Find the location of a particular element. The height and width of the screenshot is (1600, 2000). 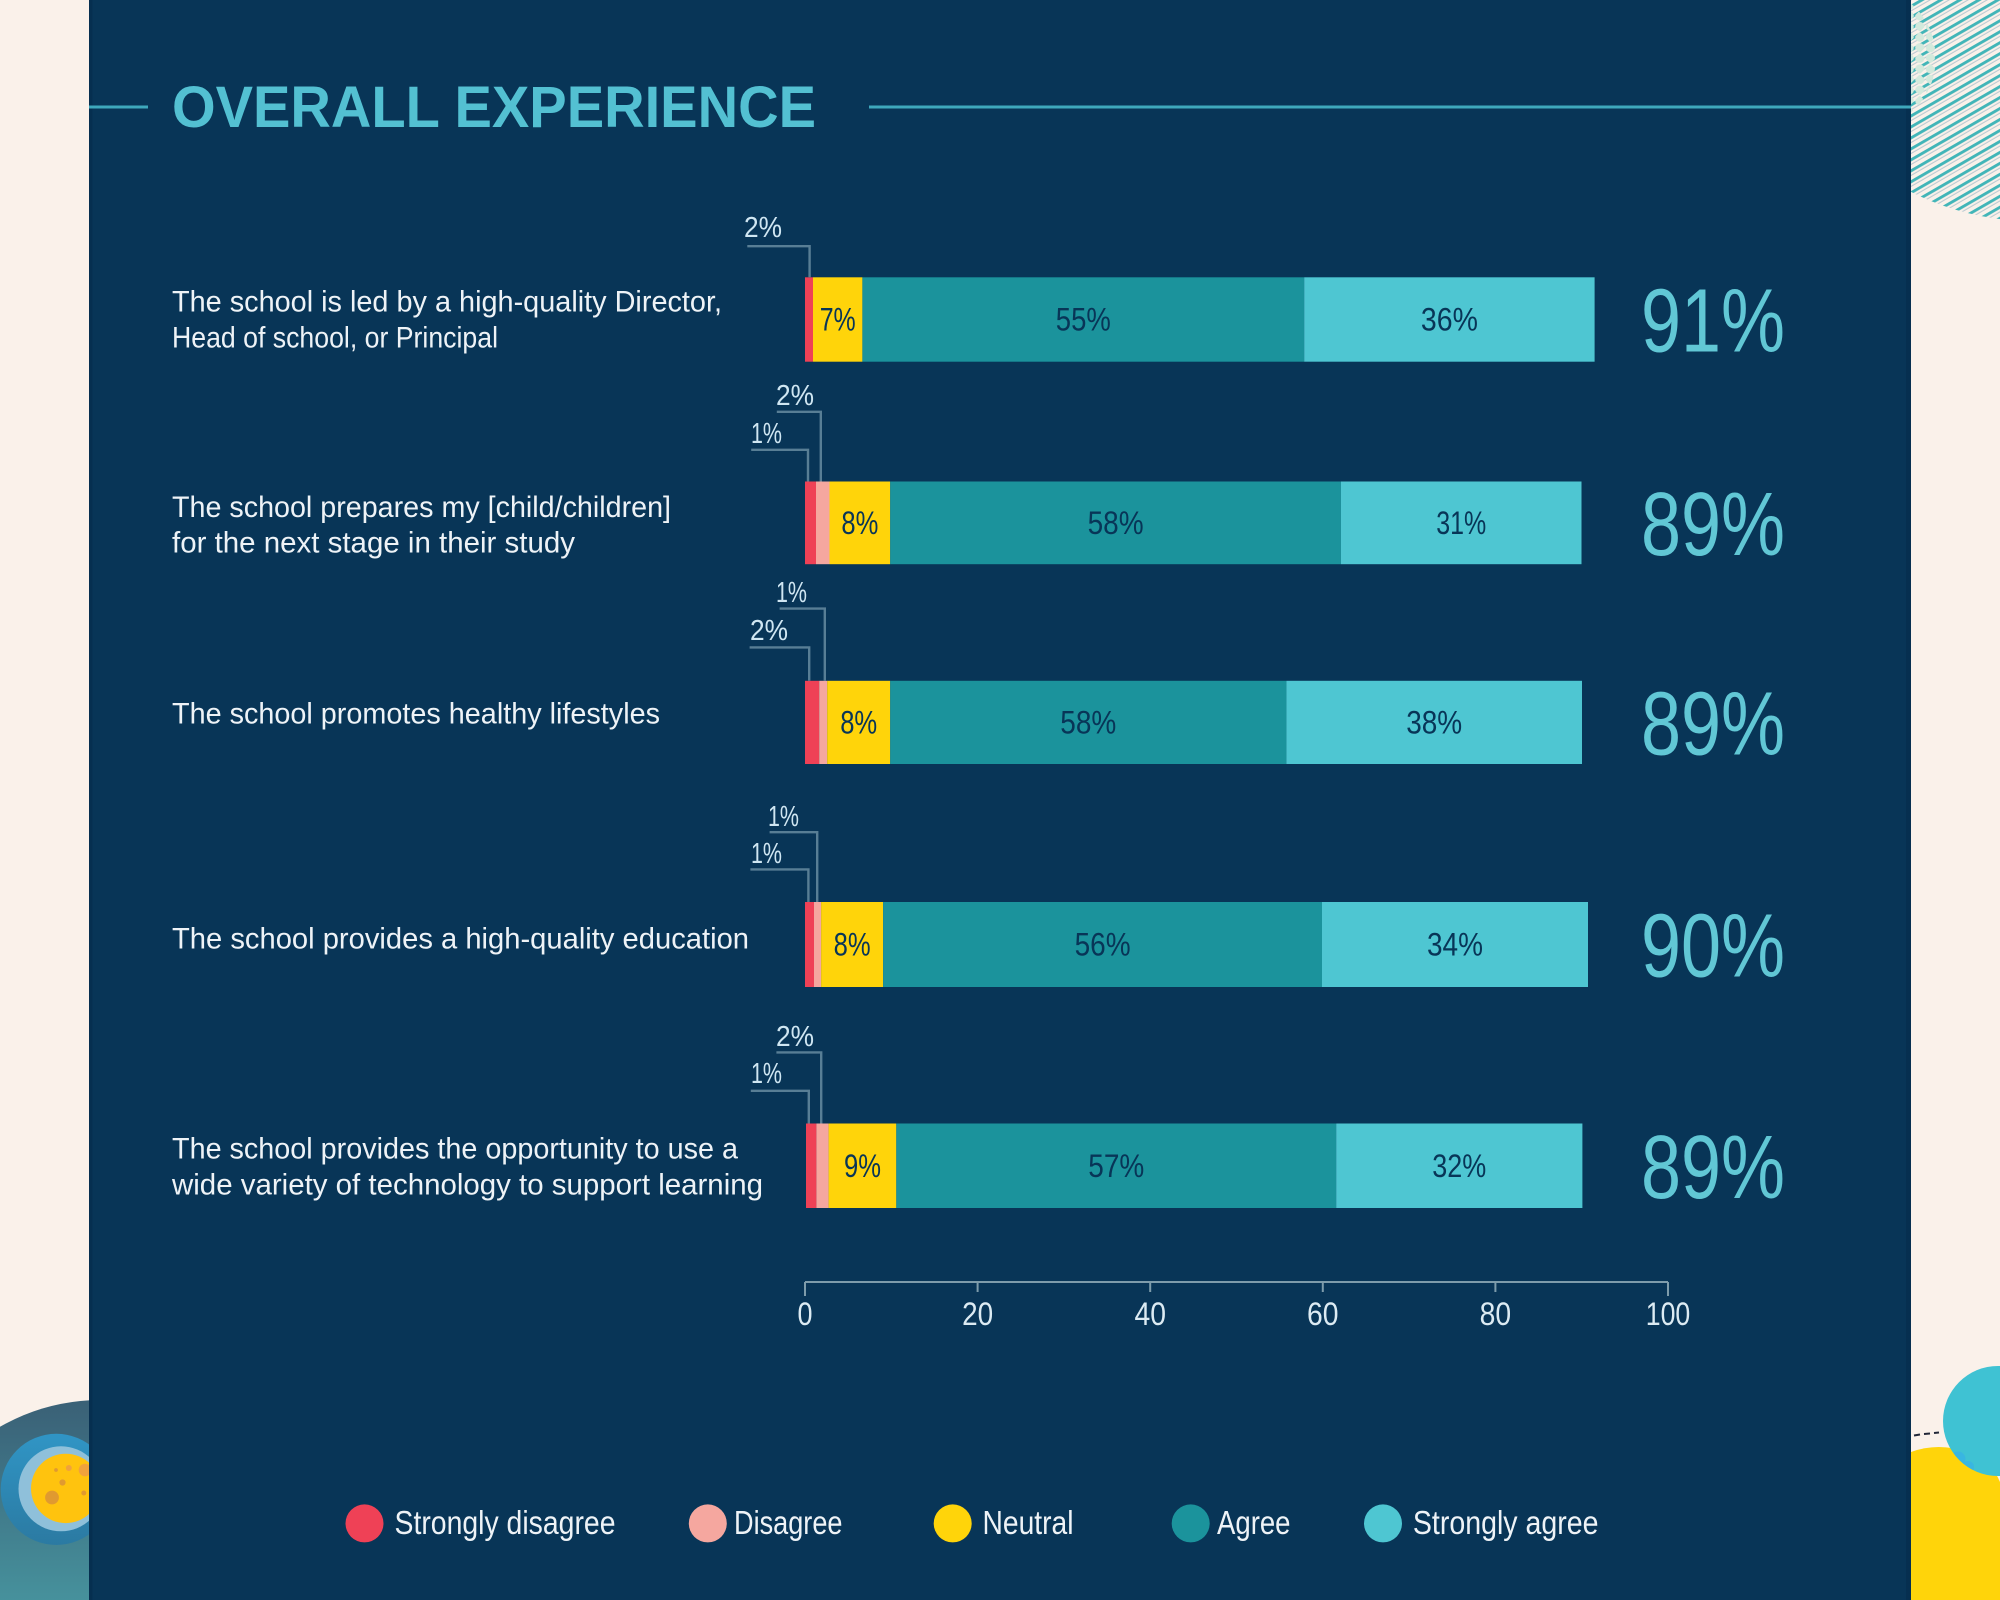

svg-text: Neutral is located at coordinates (1028, 1522).